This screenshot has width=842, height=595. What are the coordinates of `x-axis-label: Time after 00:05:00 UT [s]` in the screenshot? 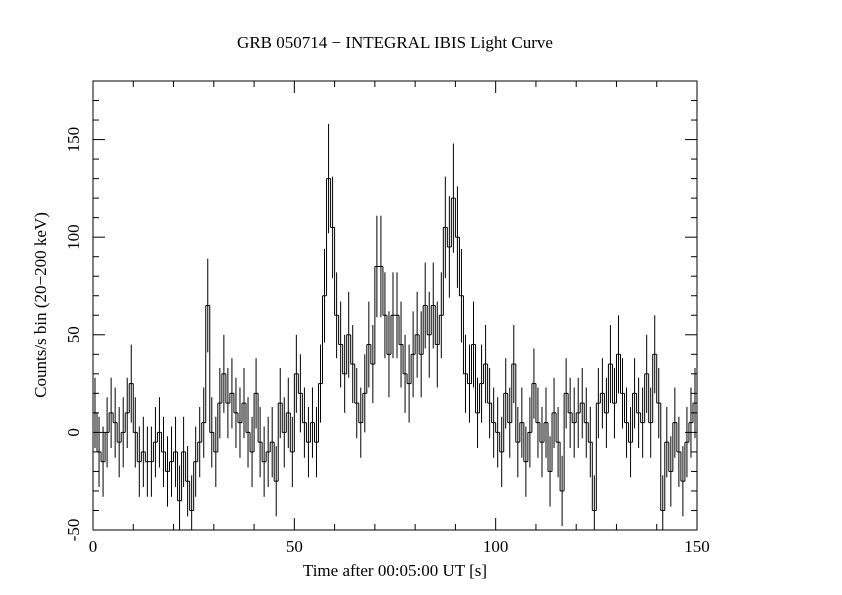 It's located at (395, 570).